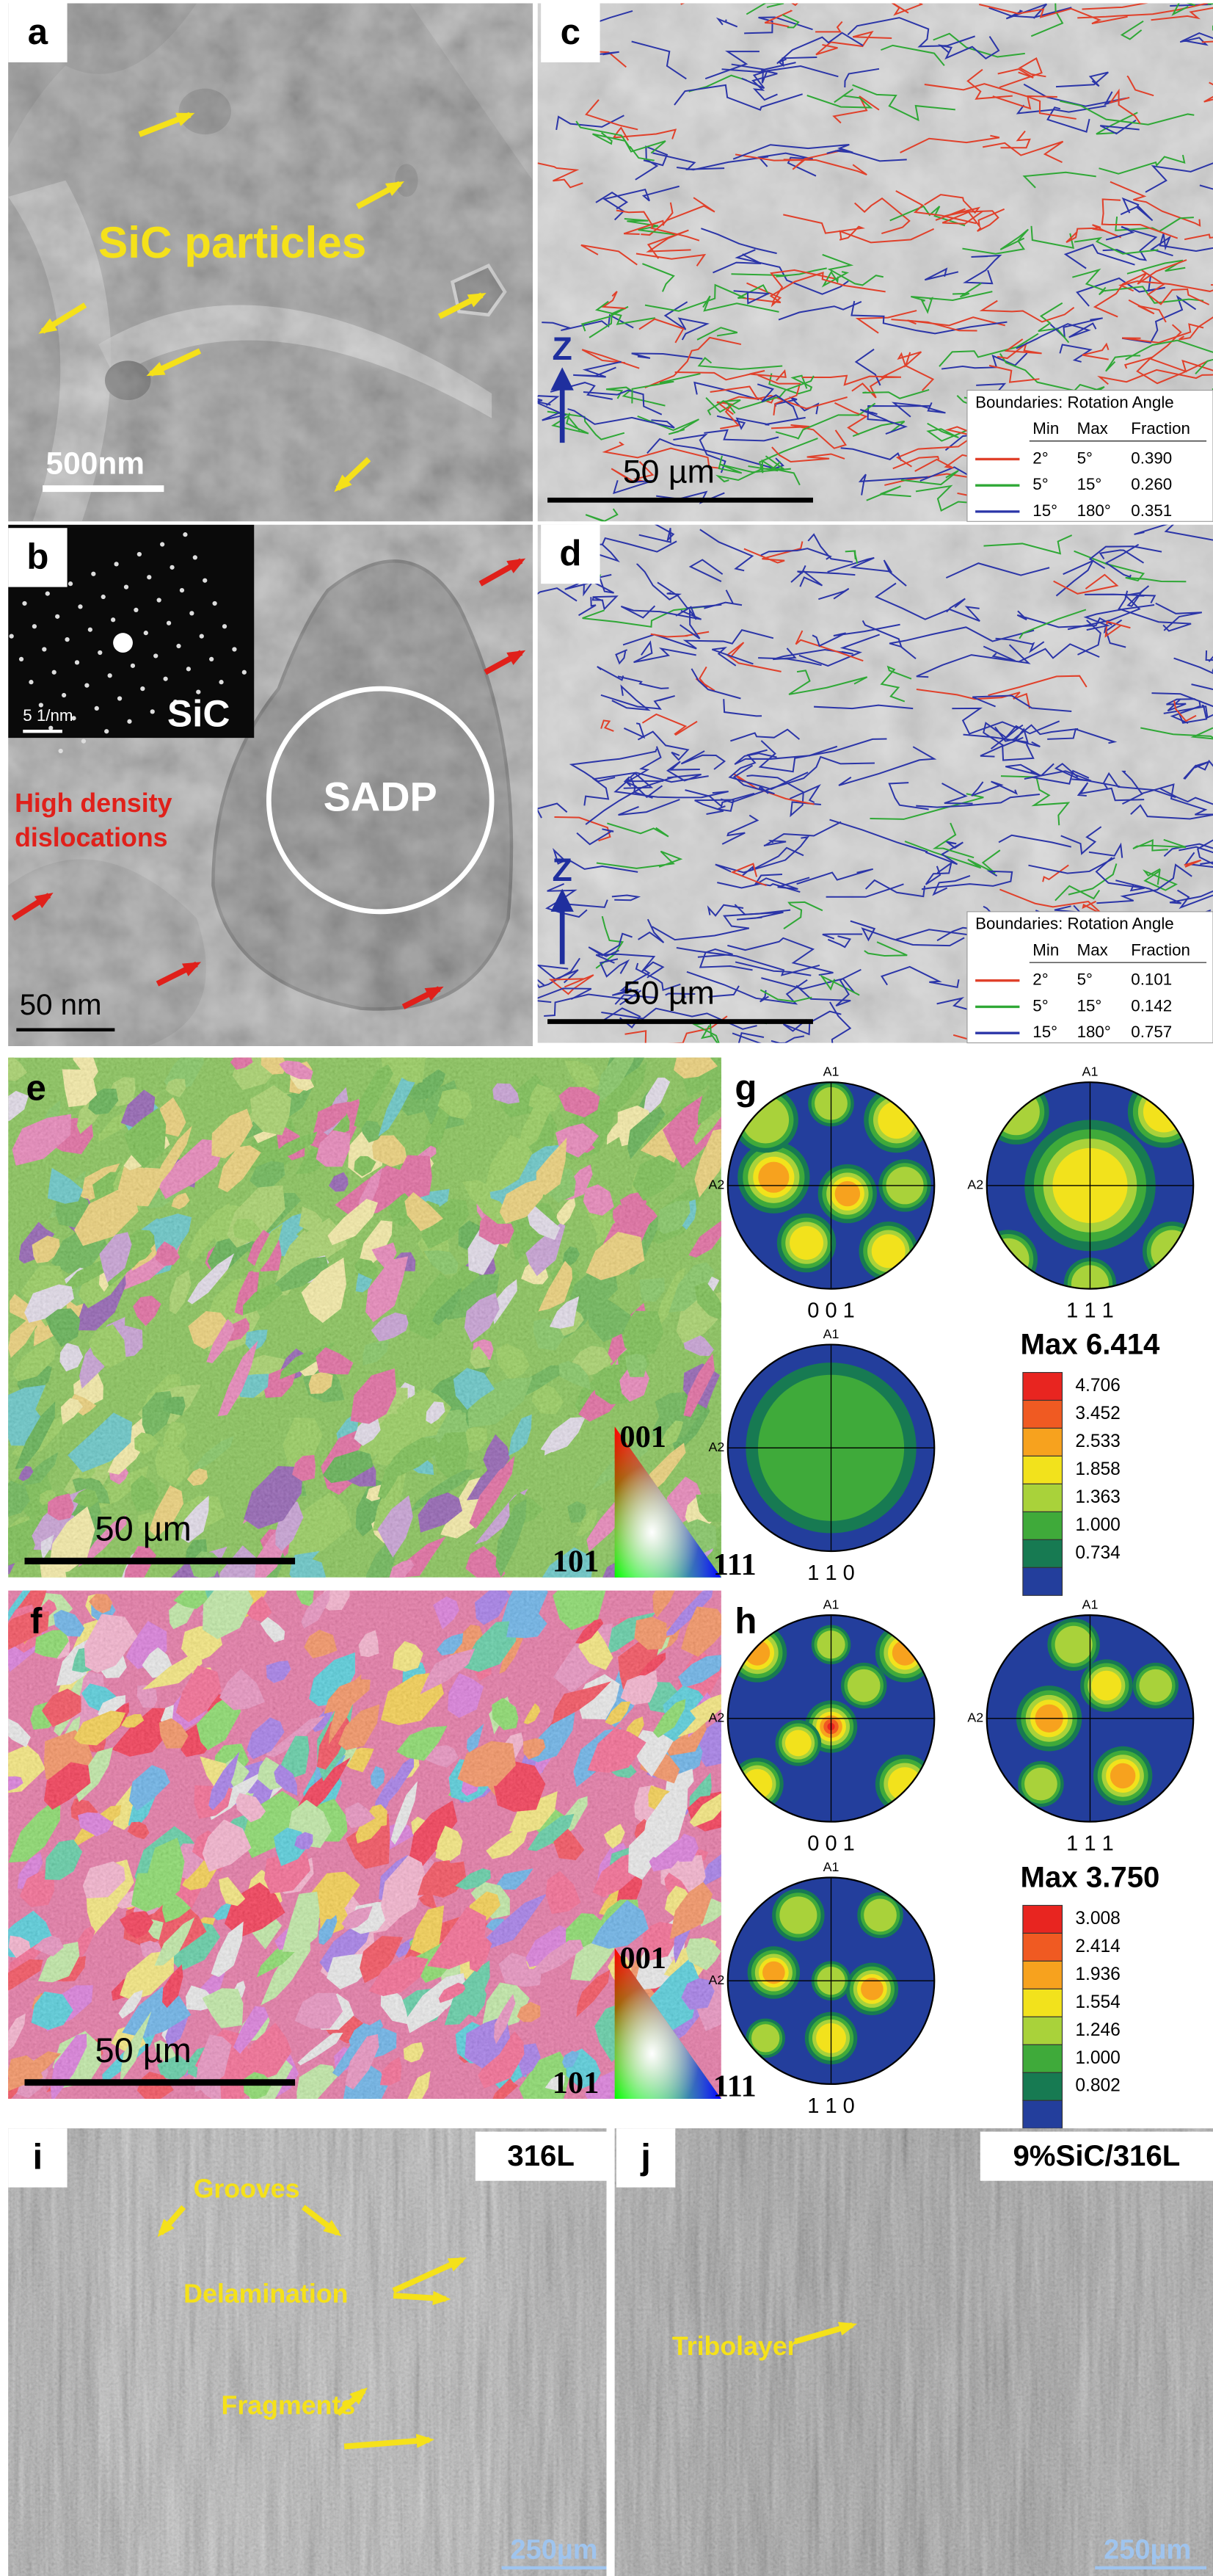  I want to click on scale-value: 0.802, so click(1097, 2086).